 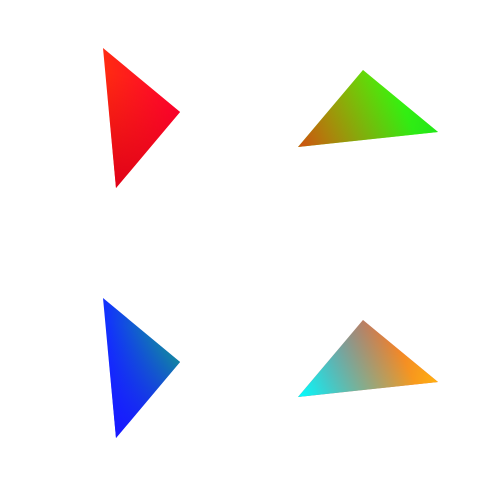 I want to click on triangle-green, so click(x=368, y=108).